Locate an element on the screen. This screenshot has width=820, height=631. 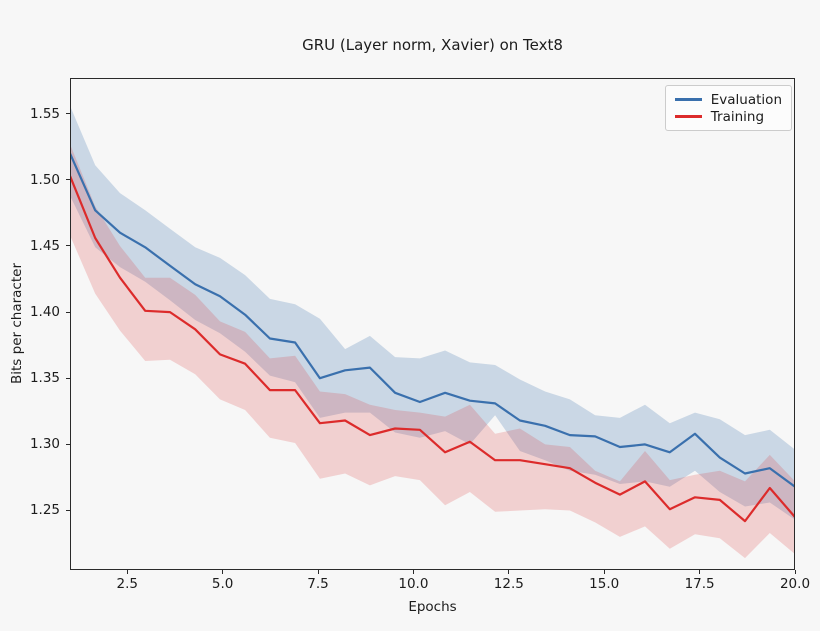
x-tick-label: 10.0 is located at coordinates (413, 584).